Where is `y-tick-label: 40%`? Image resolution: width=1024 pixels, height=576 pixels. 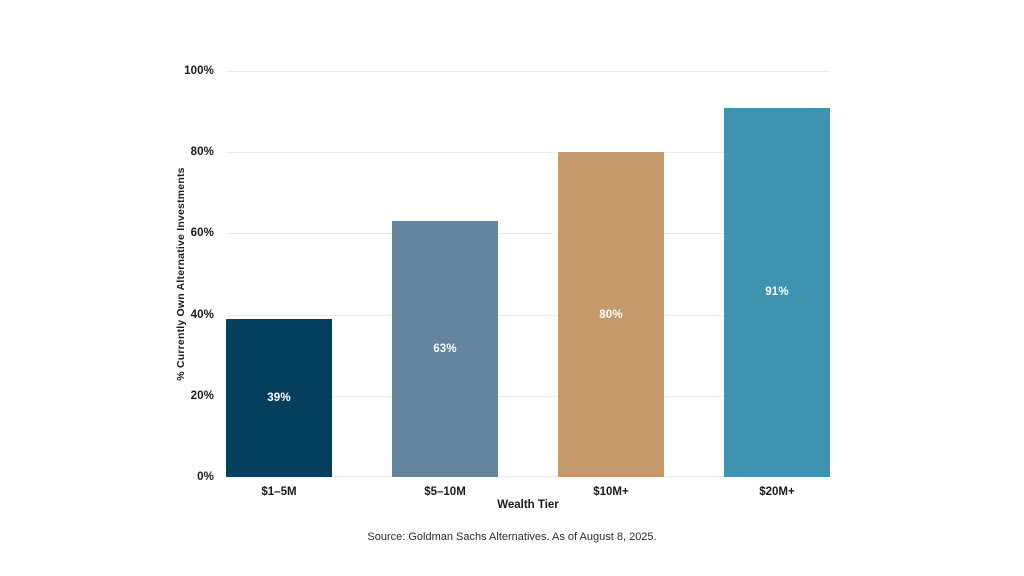
y-tick-label: 40% is located at coordinates (202, 314).